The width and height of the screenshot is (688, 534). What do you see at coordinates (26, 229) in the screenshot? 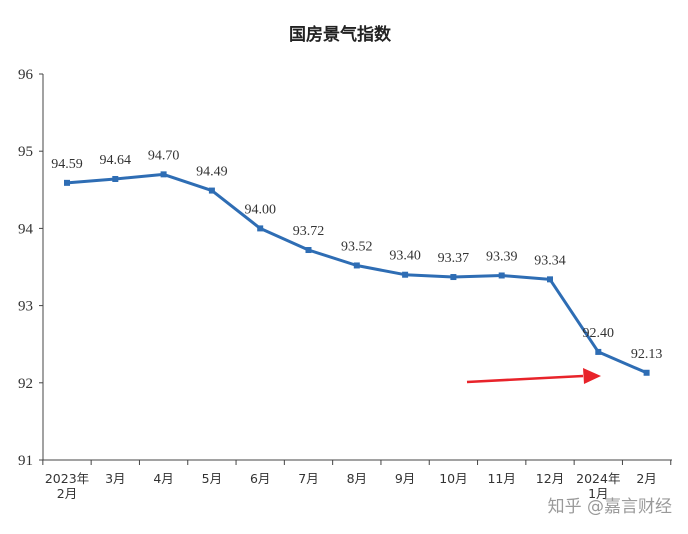
I see `y-tick-label: 94` at bounding box center [26, 229].